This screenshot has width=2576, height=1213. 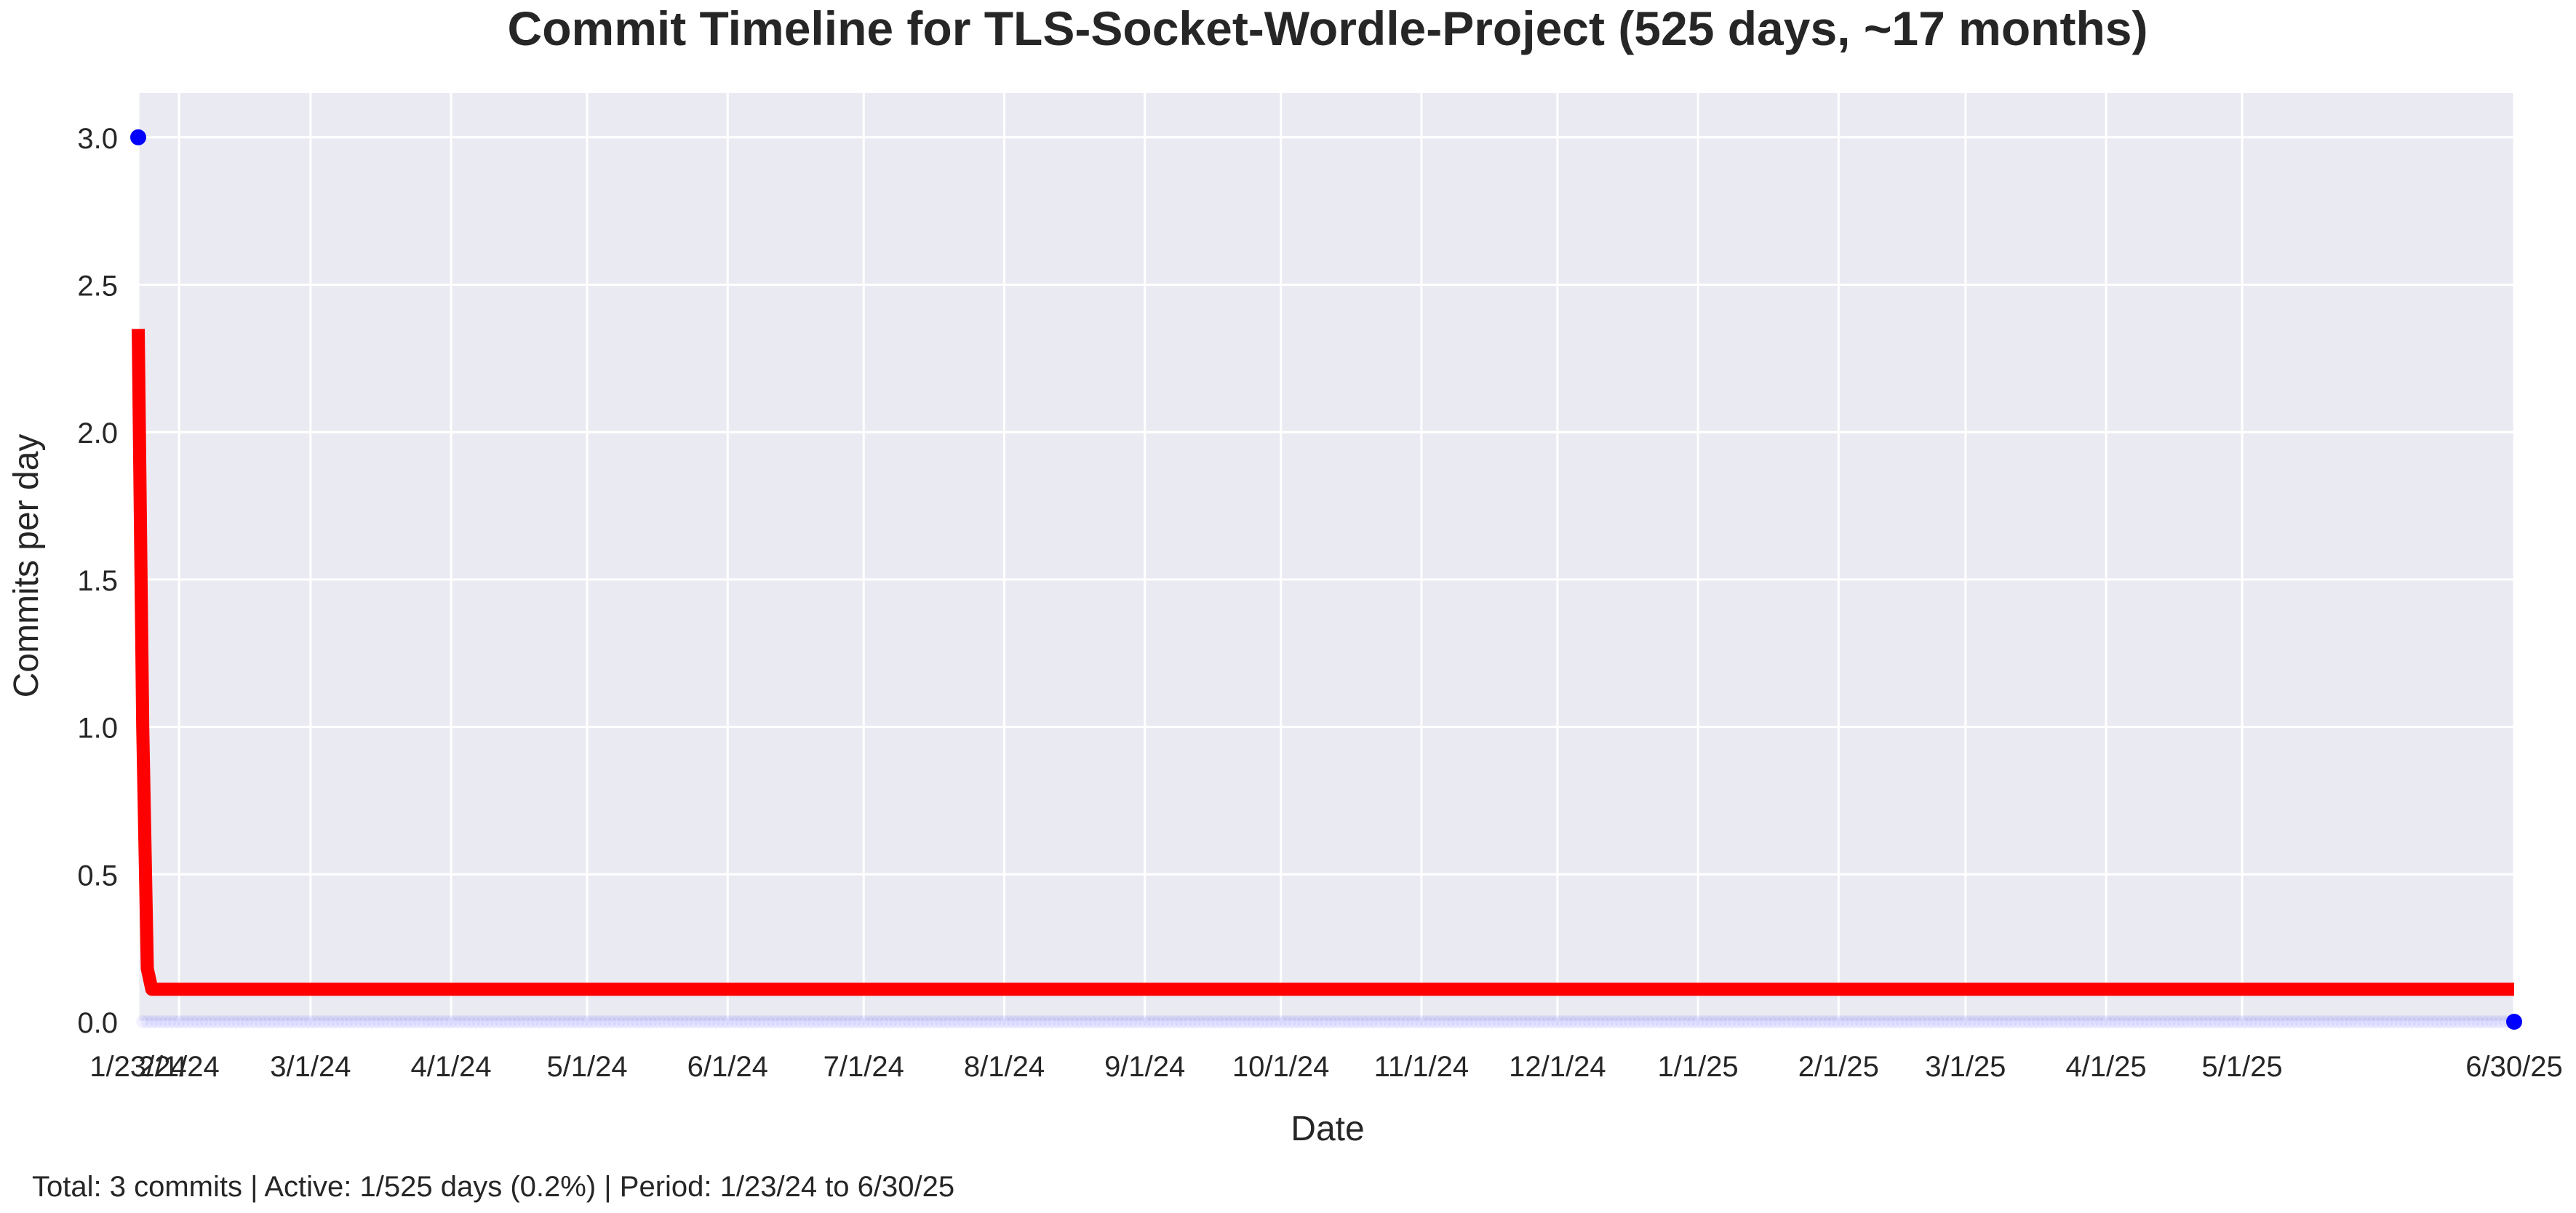 I want to click on x-tick-label: 3/1/25, so click(x=1965, y=1067).